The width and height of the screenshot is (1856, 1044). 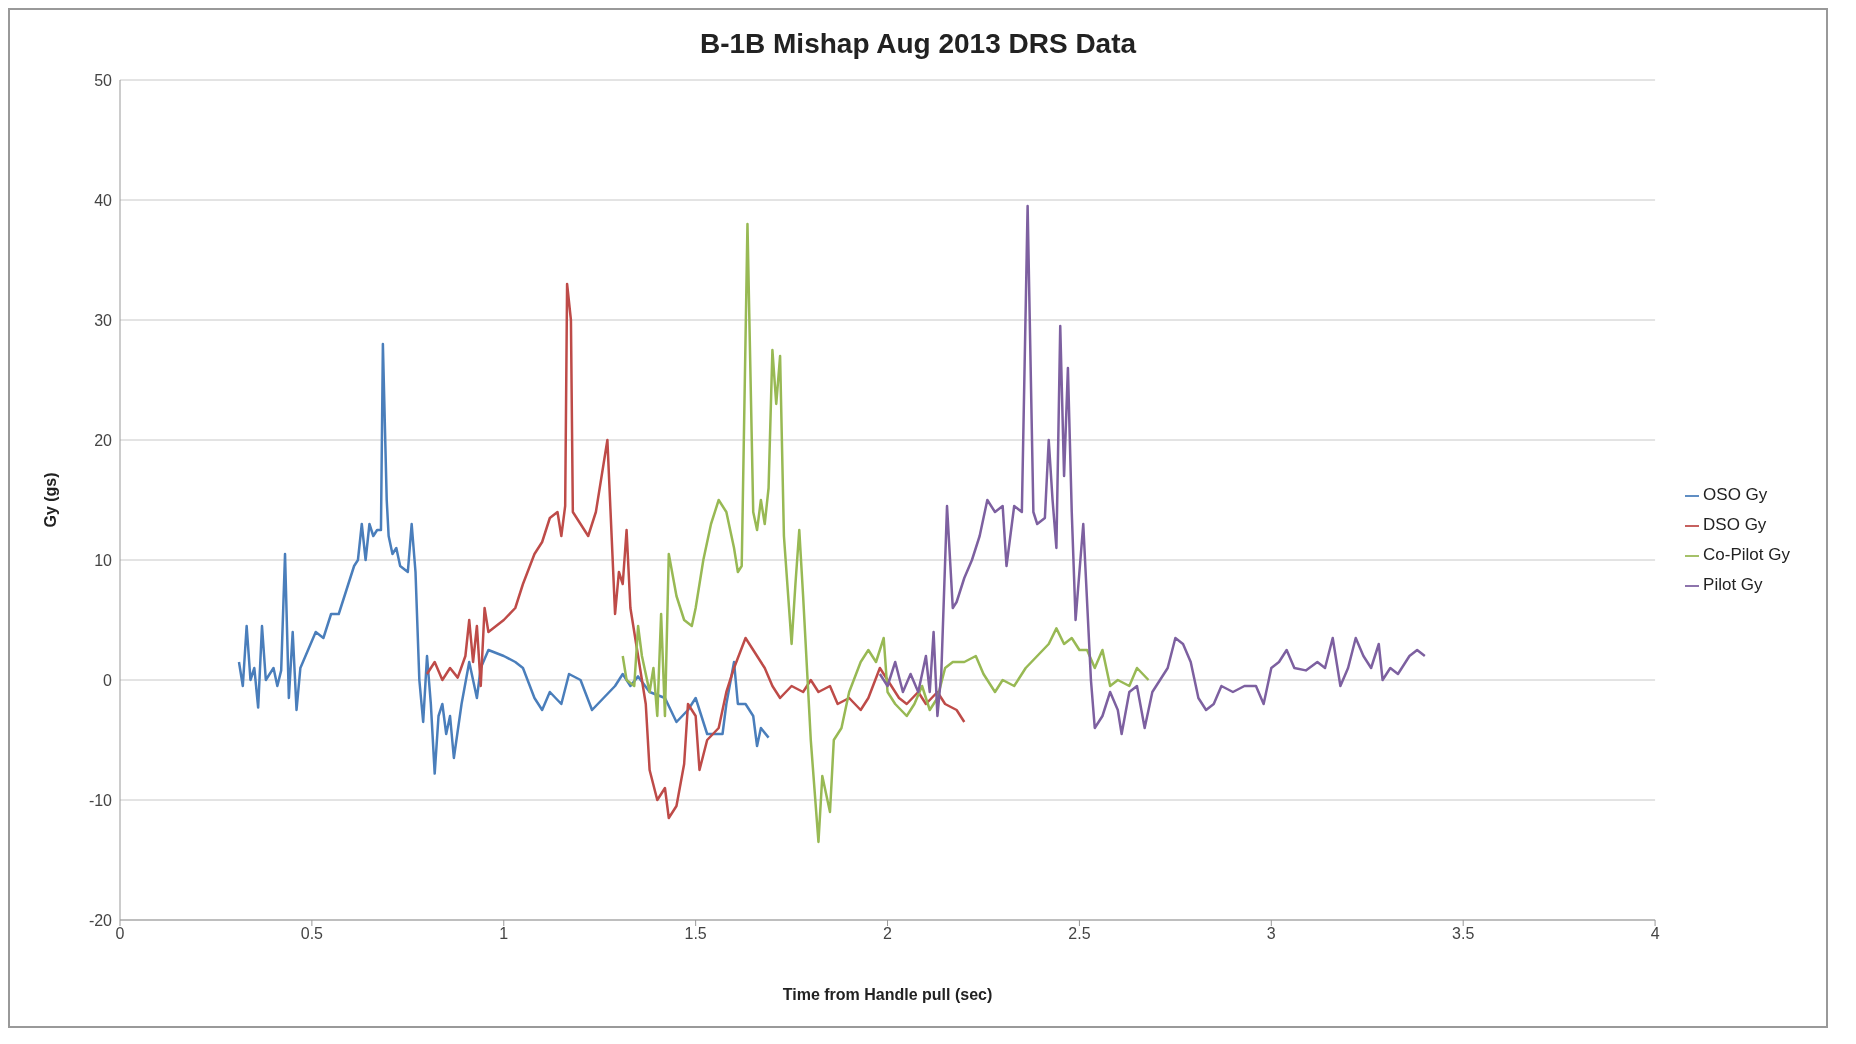 I want to click on x-tick-label: 3.5, so click(x=1463, y=934).